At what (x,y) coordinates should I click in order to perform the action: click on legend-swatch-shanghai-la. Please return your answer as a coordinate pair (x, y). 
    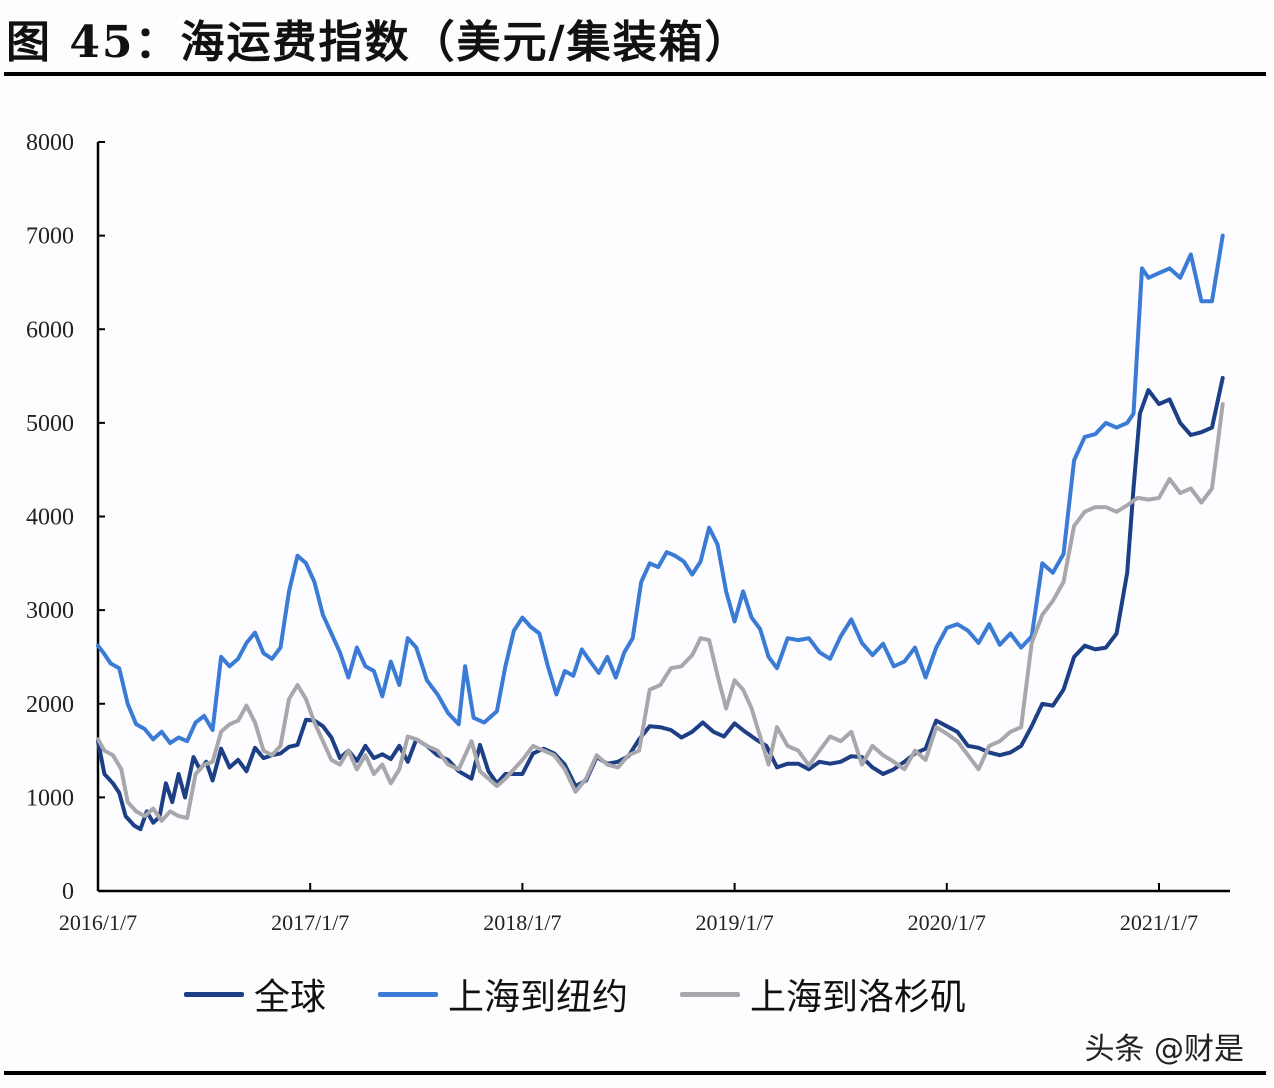
    Looking at the image, I should click on (710, 994).